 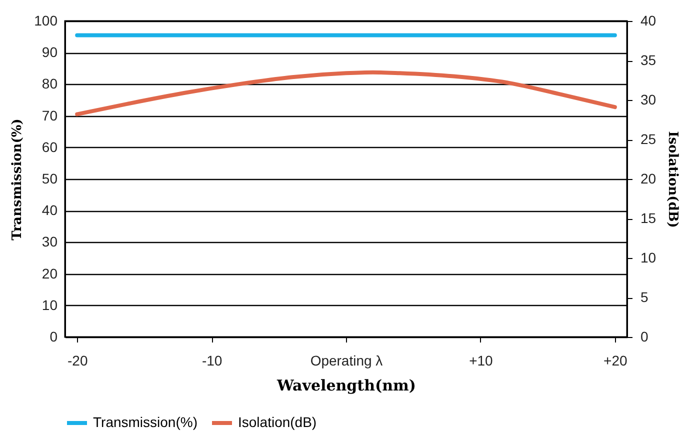 What do you see at coordinates (50, 84) in the screenshot?
I see `y-tick-label: 80` at bounding box center [50, 84].